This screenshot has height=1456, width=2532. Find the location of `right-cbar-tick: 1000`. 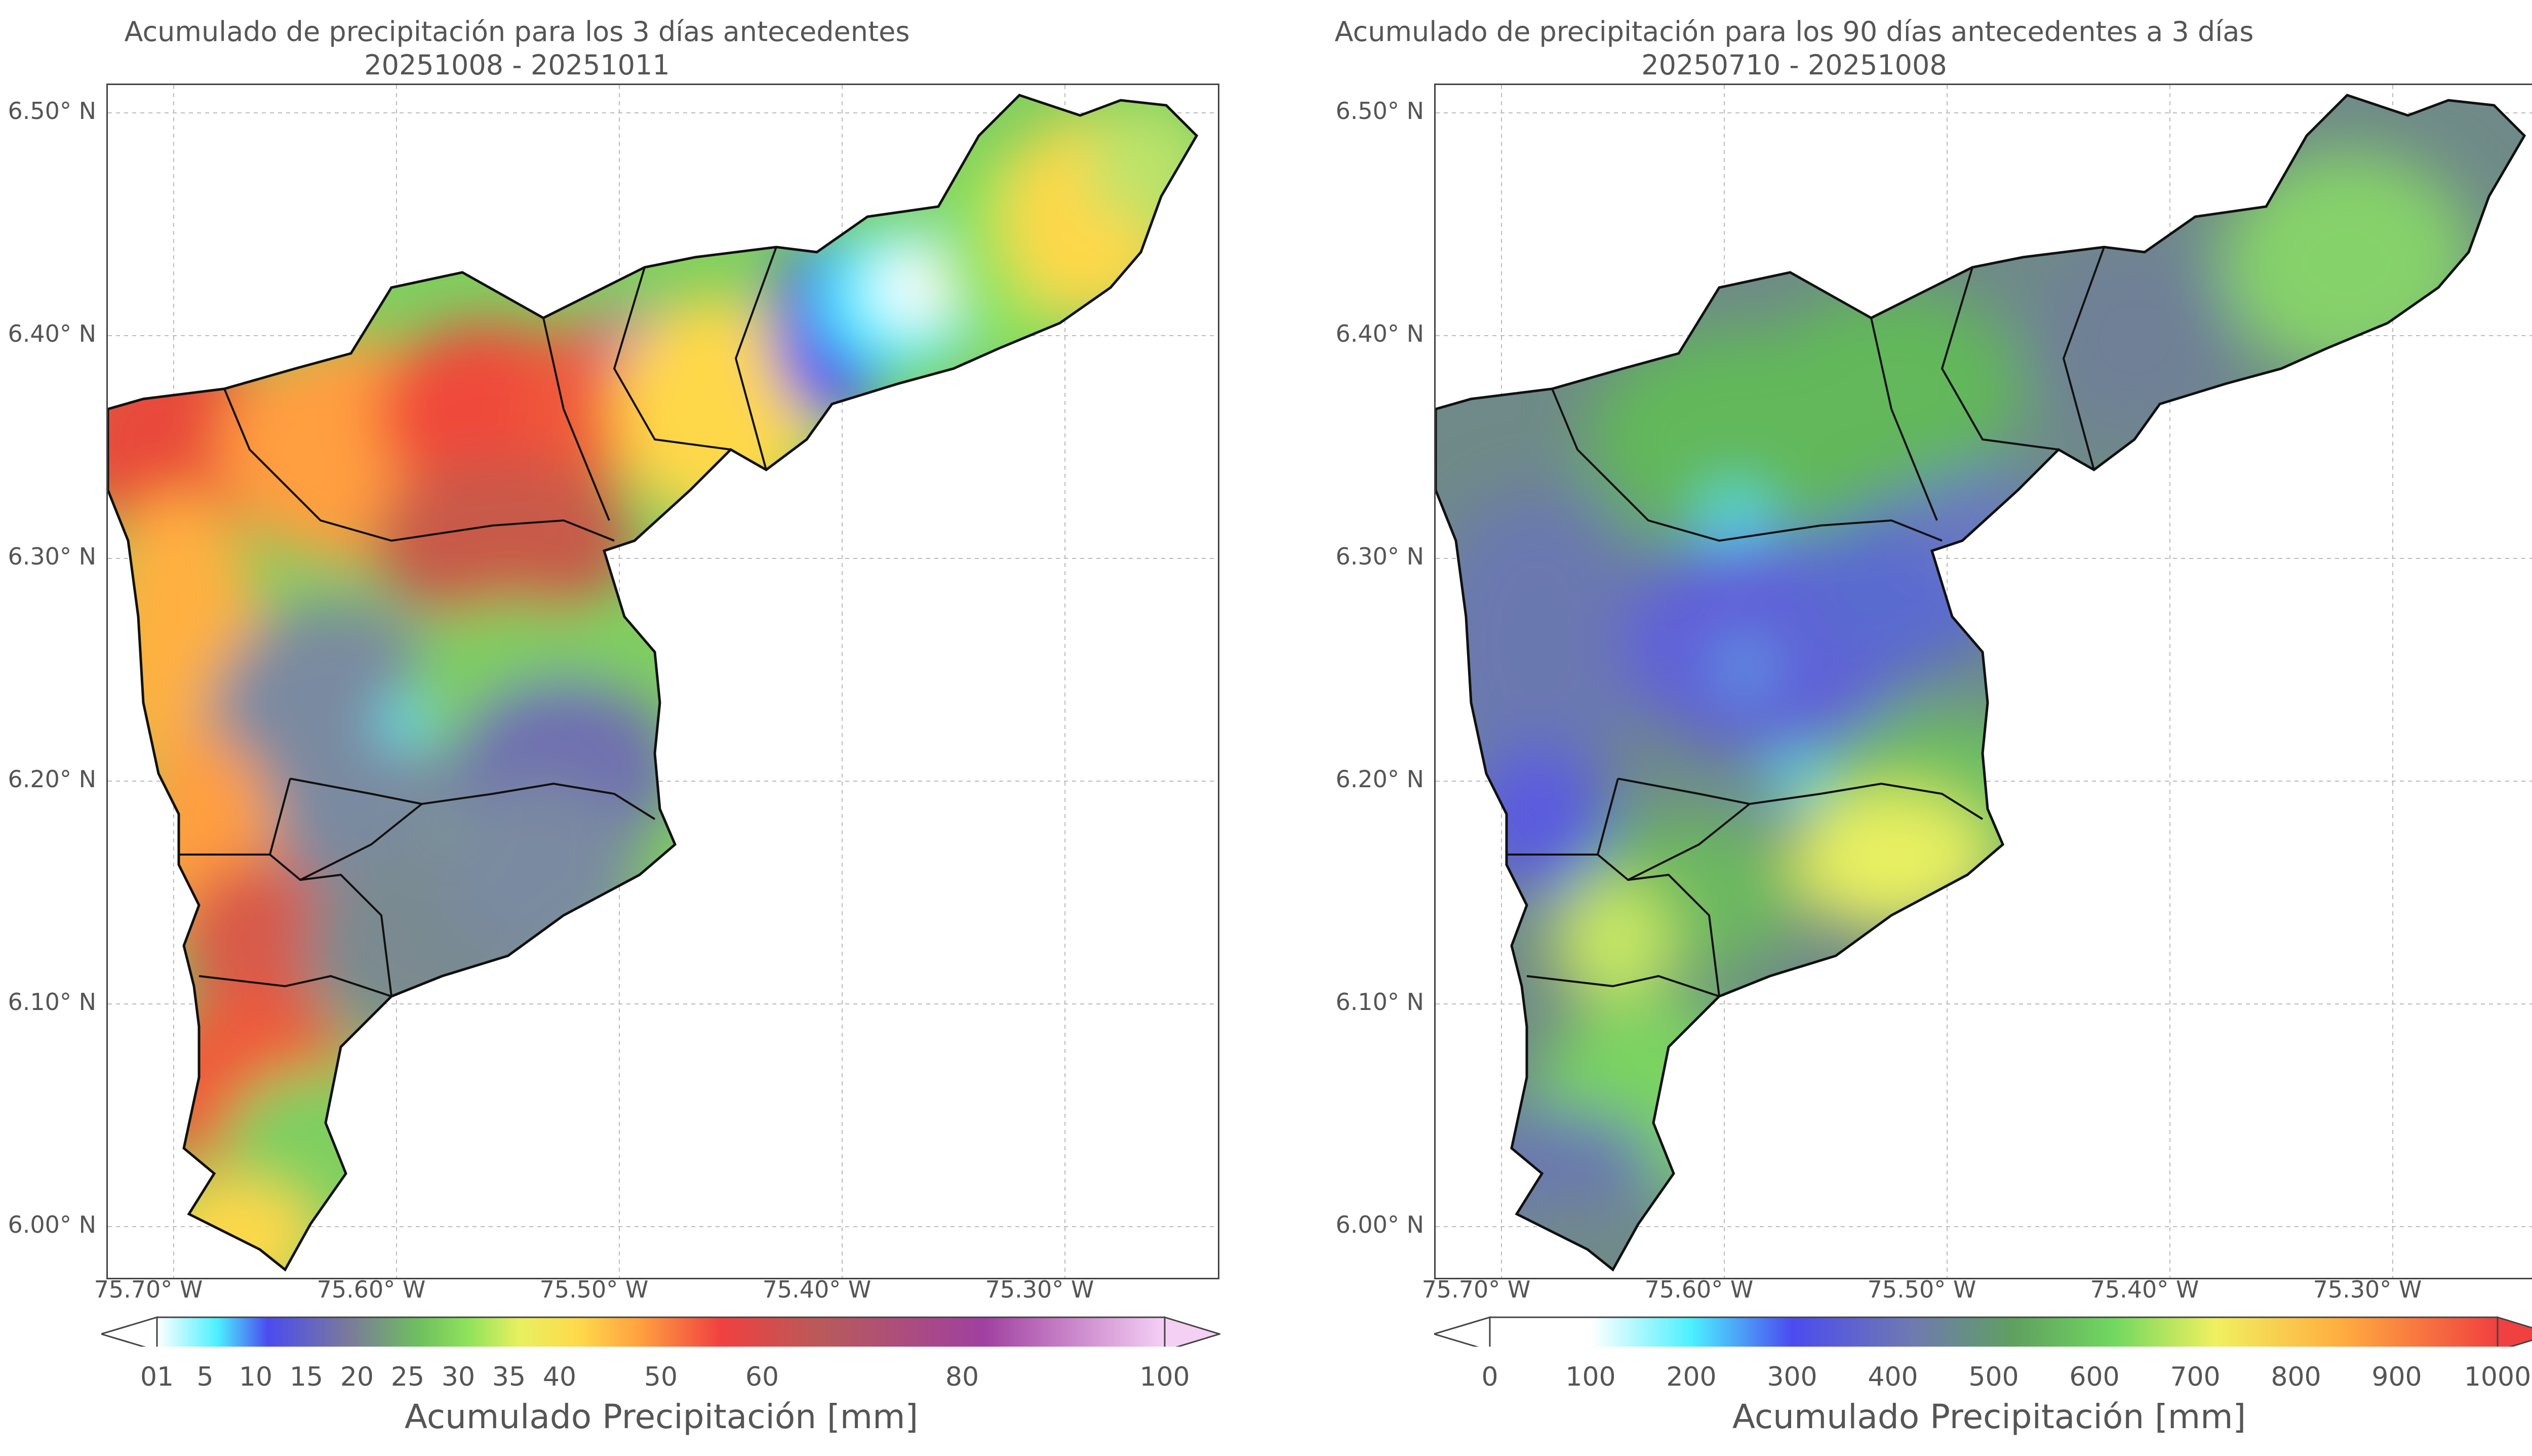

right-cbar-tick: 1000 is located at coordinates (2497, 1377).